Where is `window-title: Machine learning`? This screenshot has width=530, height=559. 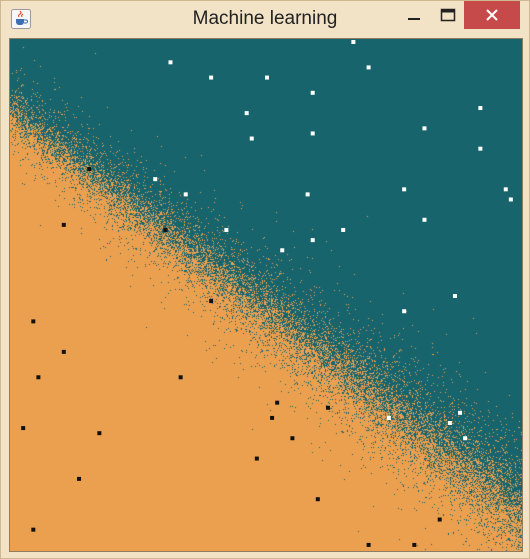 window-title: Machine learning is located at coordinates (265, 18).